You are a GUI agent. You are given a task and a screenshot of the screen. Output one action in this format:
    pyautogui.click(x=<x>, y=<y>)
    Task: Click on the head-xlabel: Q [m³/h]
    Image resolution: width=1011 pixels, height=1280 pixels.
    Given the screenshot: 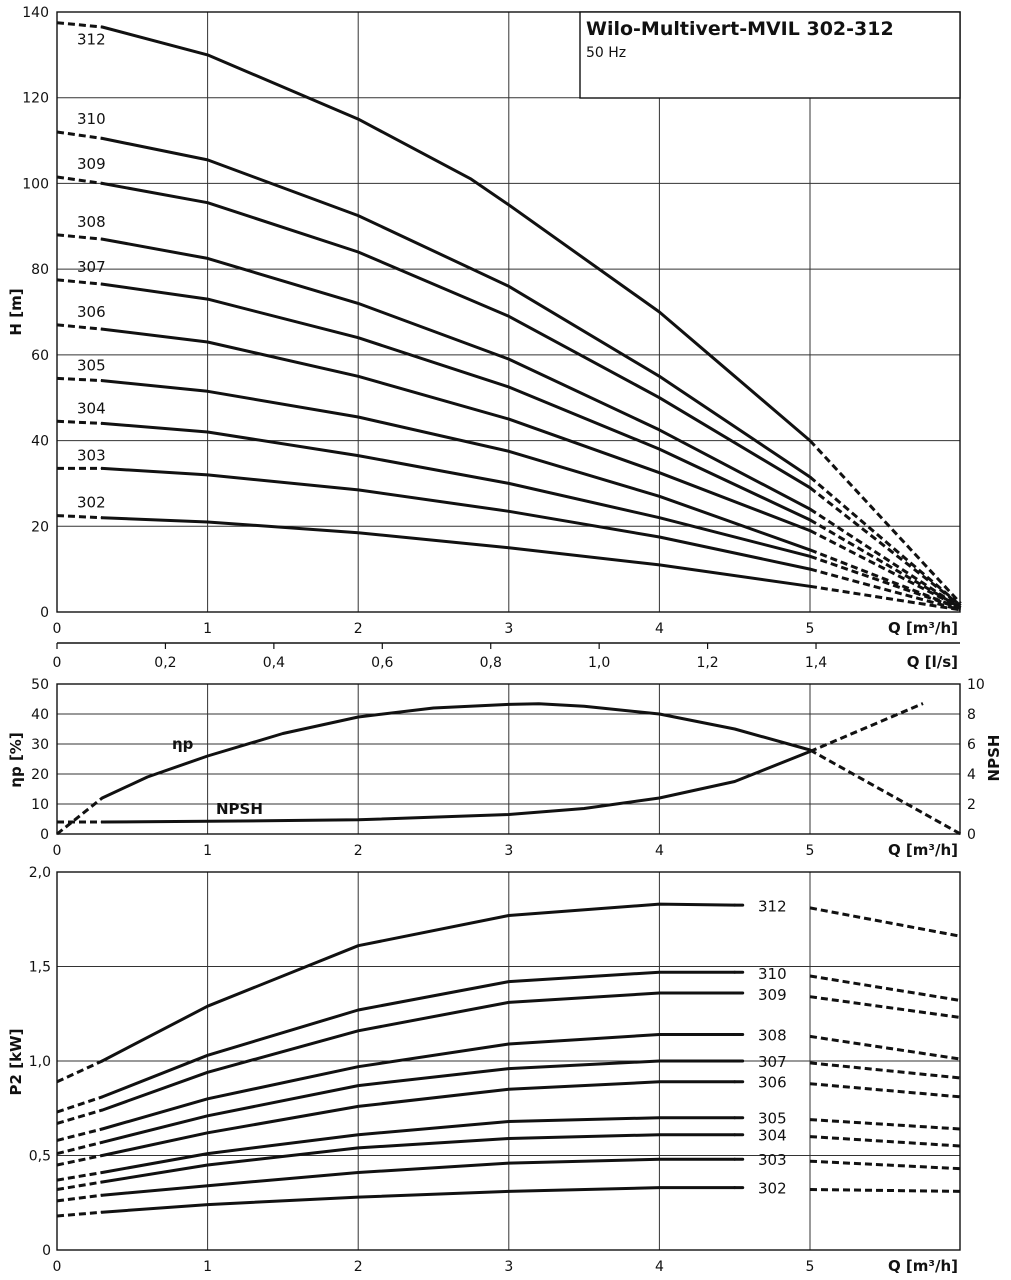 What is the action you would take?
    pyautogui.click(x=923, y=628)
    